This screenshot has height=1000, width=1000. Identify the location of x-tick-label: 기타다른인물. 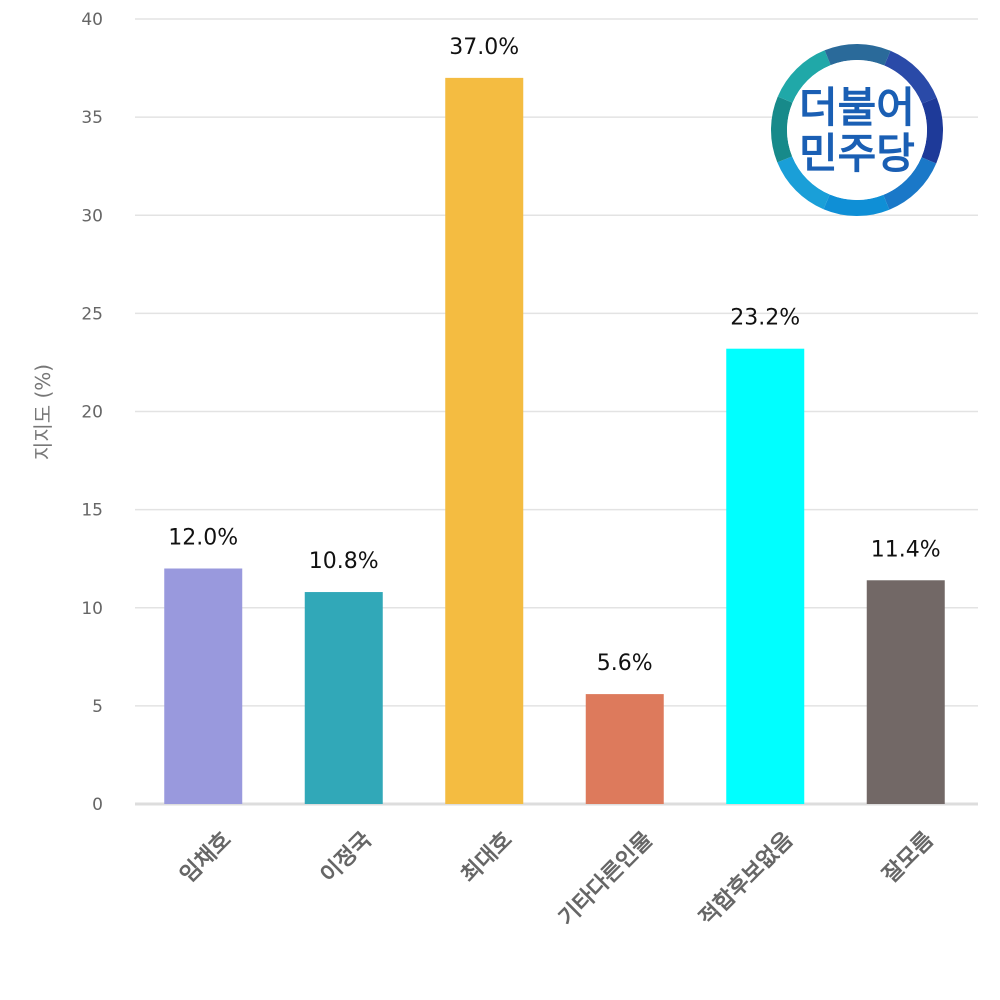
(606, 879).